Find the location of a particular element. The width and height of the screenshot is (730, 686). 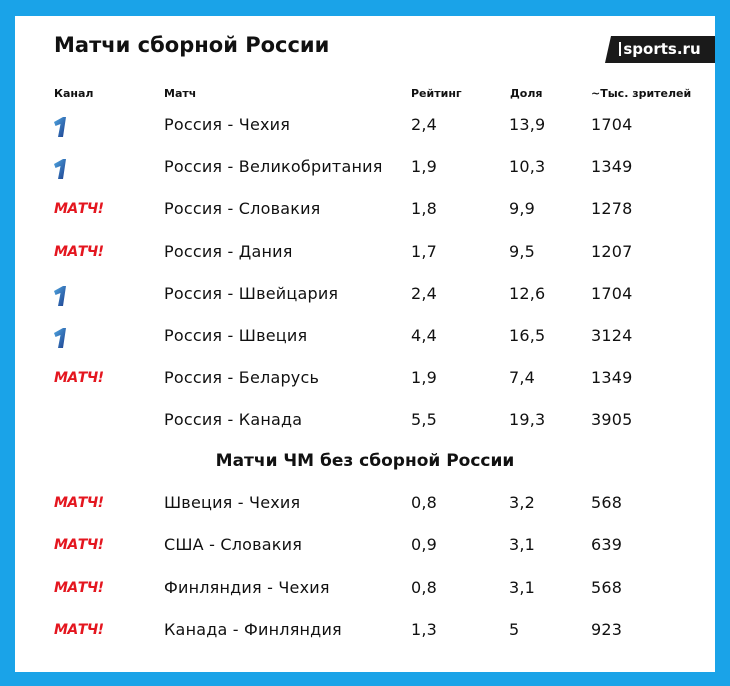

share-value: 16,5 is located at coordinates (527, 335).